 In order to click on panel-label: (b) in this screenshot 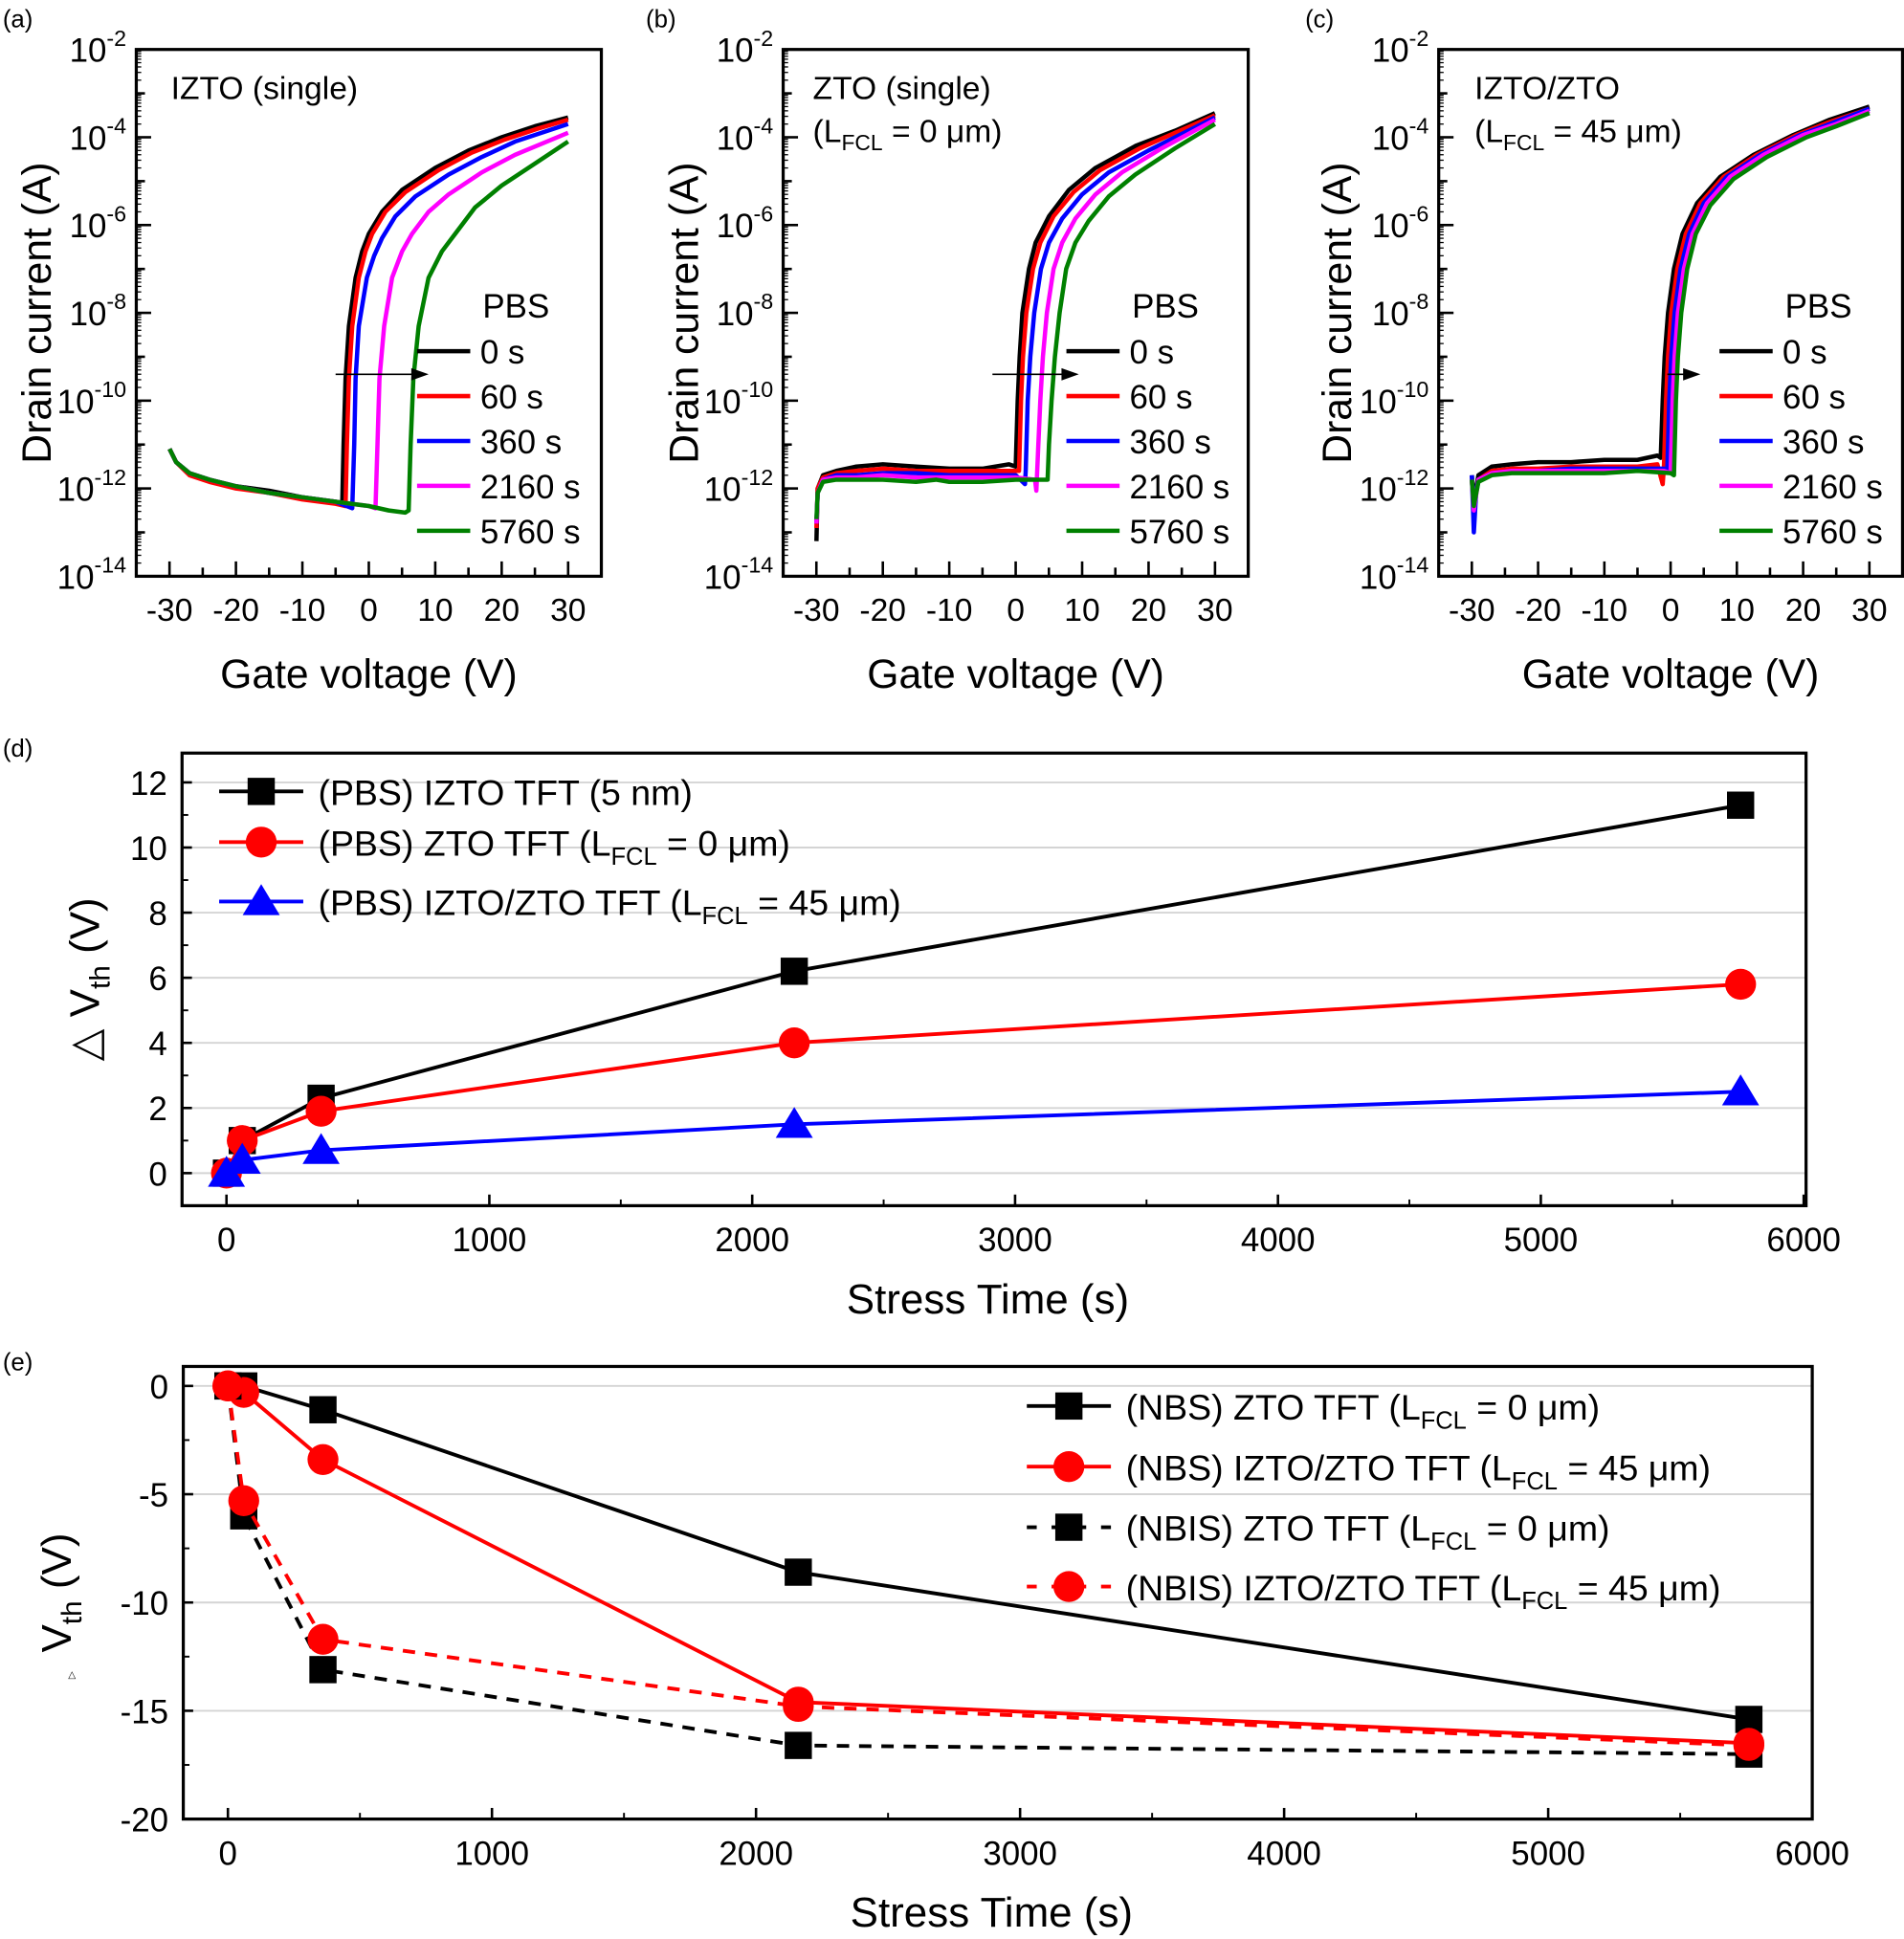, I will do `click(661, 19)`.